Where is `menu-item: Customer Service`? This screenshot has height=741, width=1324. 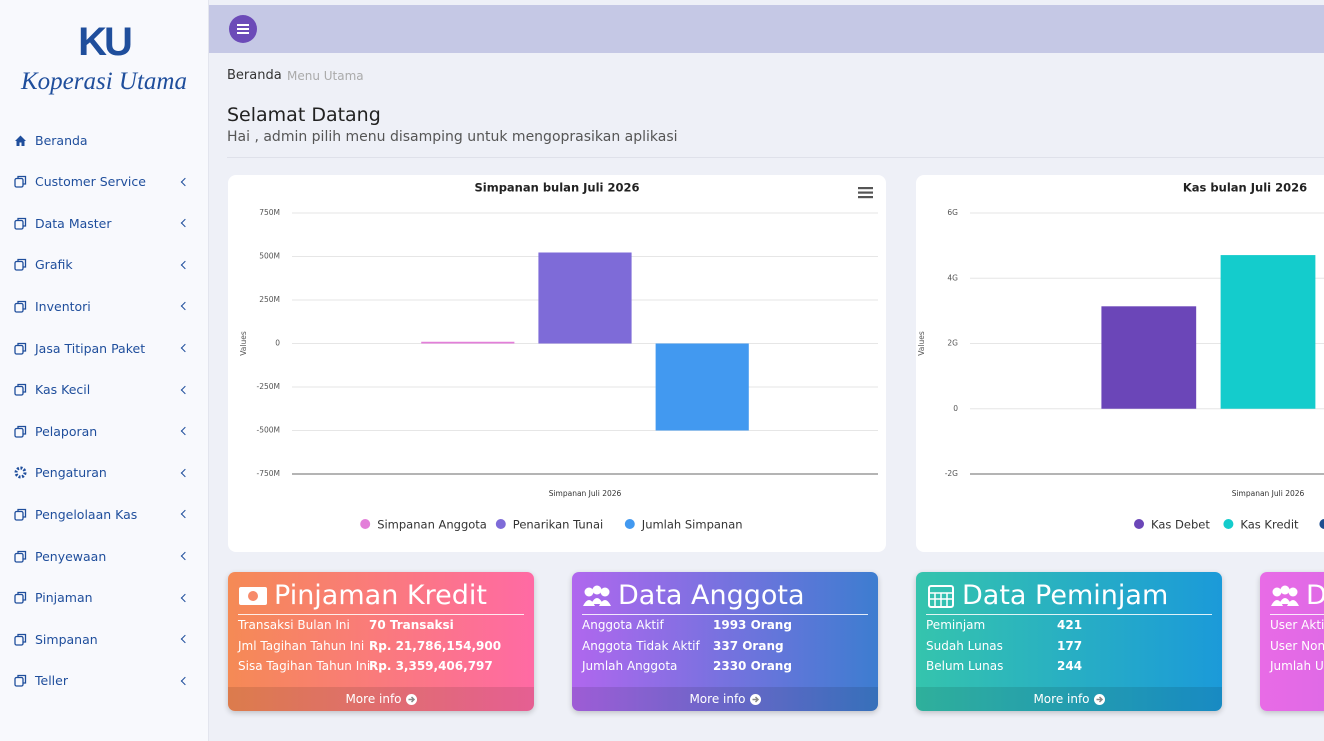
menu-item: Customer Service is located at coordinates (104, 182).